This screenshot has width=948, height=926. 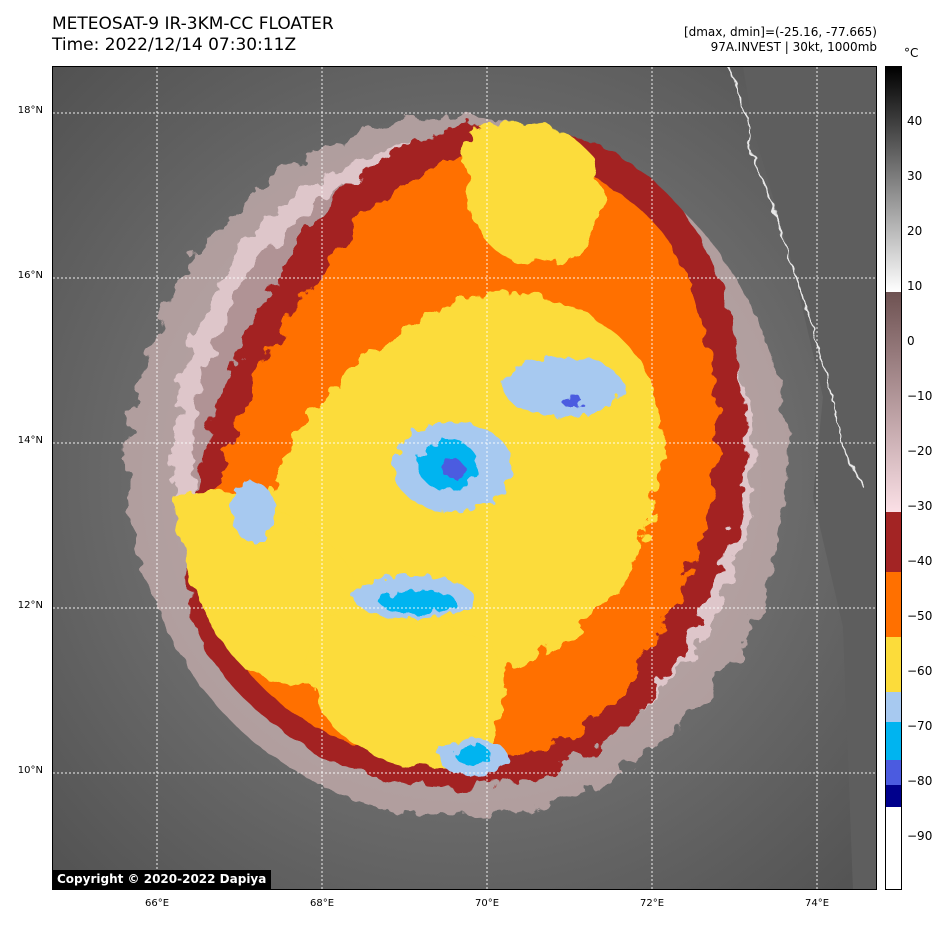 I want to click on colorbar-gradient, so click(x=893, y=478).